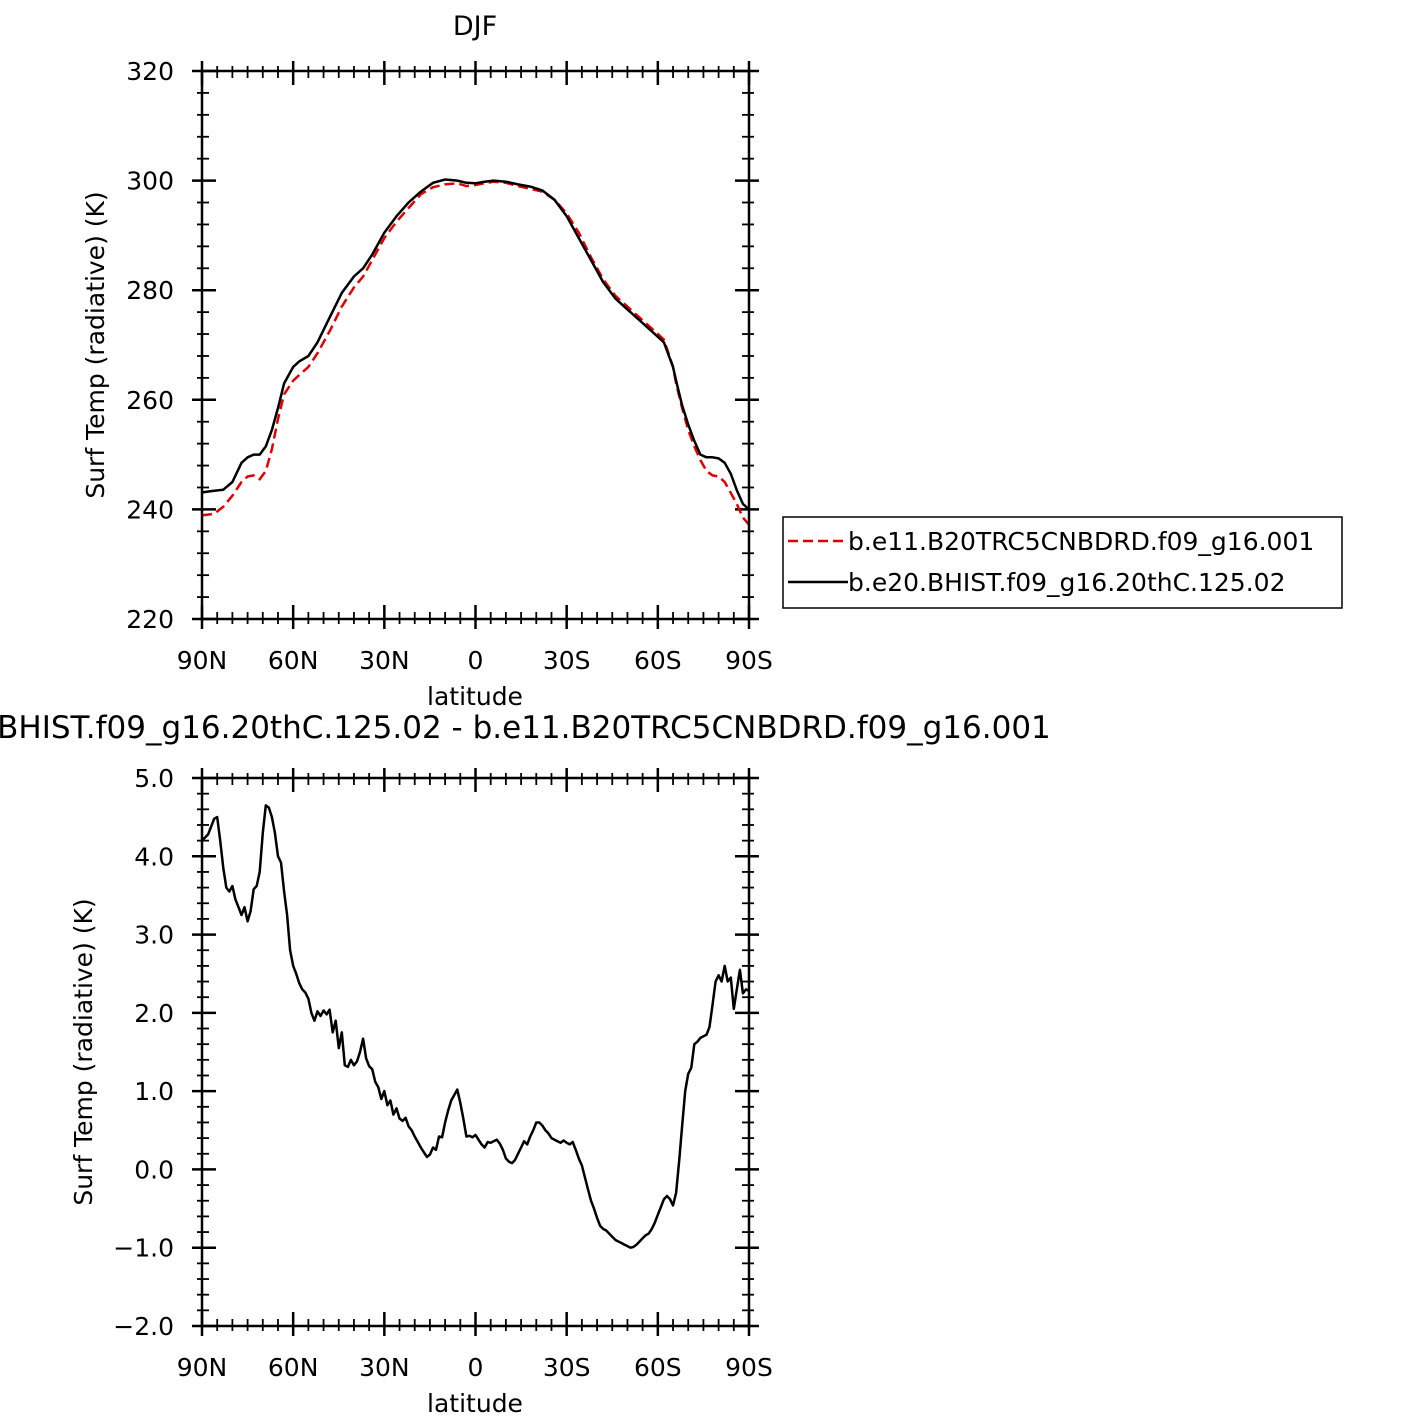 This screenshot has height=1424, width=1424. Describe the element at coordinates (293, 1367) in the screenshot. I see `bottom-x-tick-label: 60N` at that location.